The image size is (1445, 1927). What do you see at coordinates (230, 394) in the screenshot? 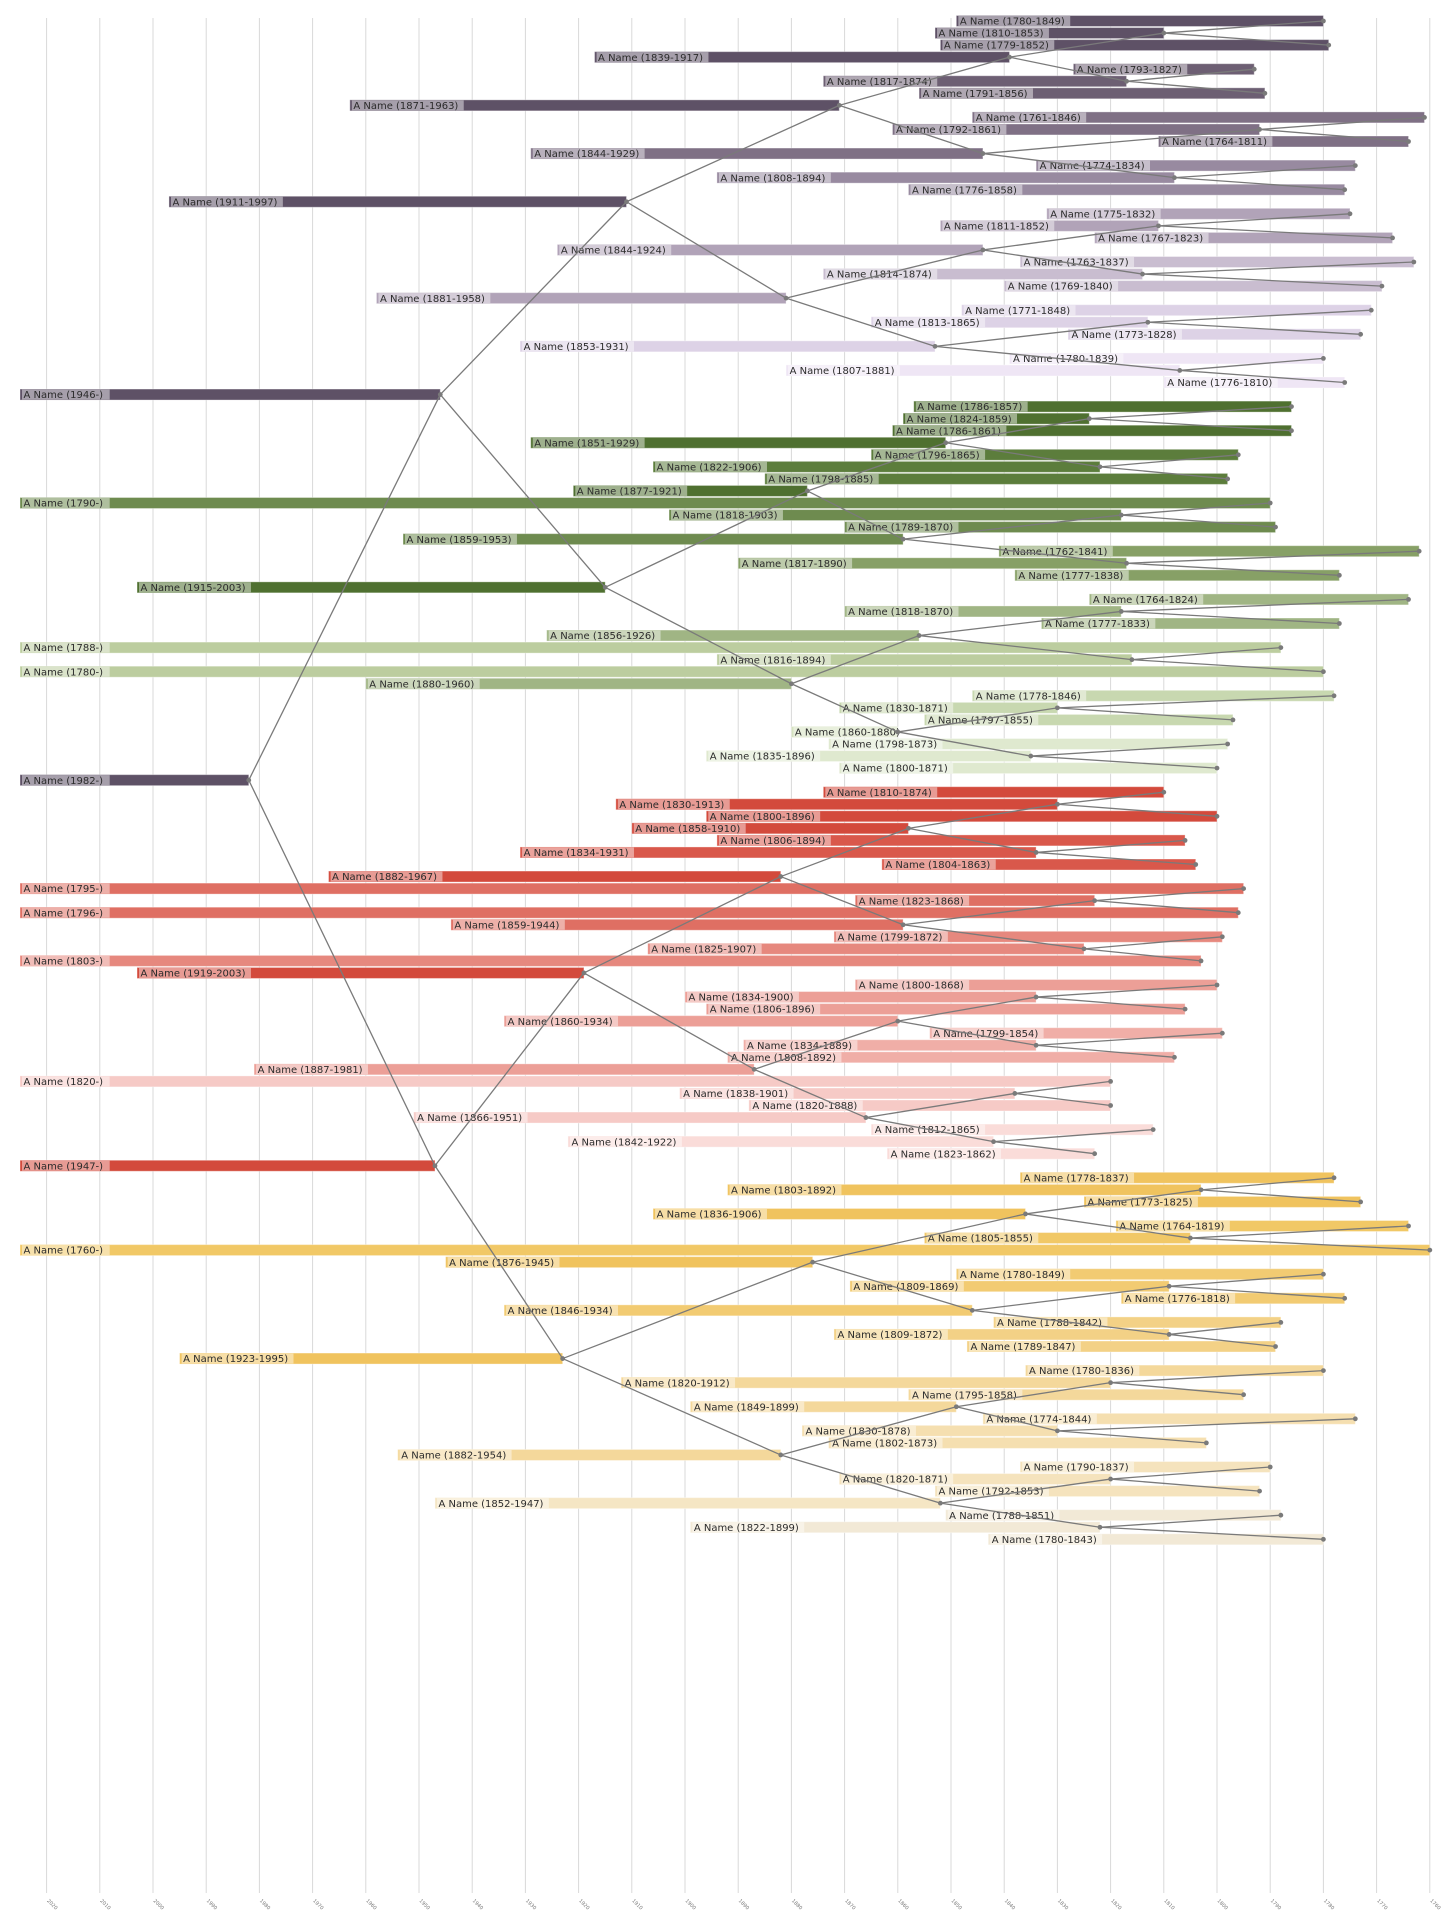
I see `person-bar: A Name (1946-)` at bounding box center [230, 394].